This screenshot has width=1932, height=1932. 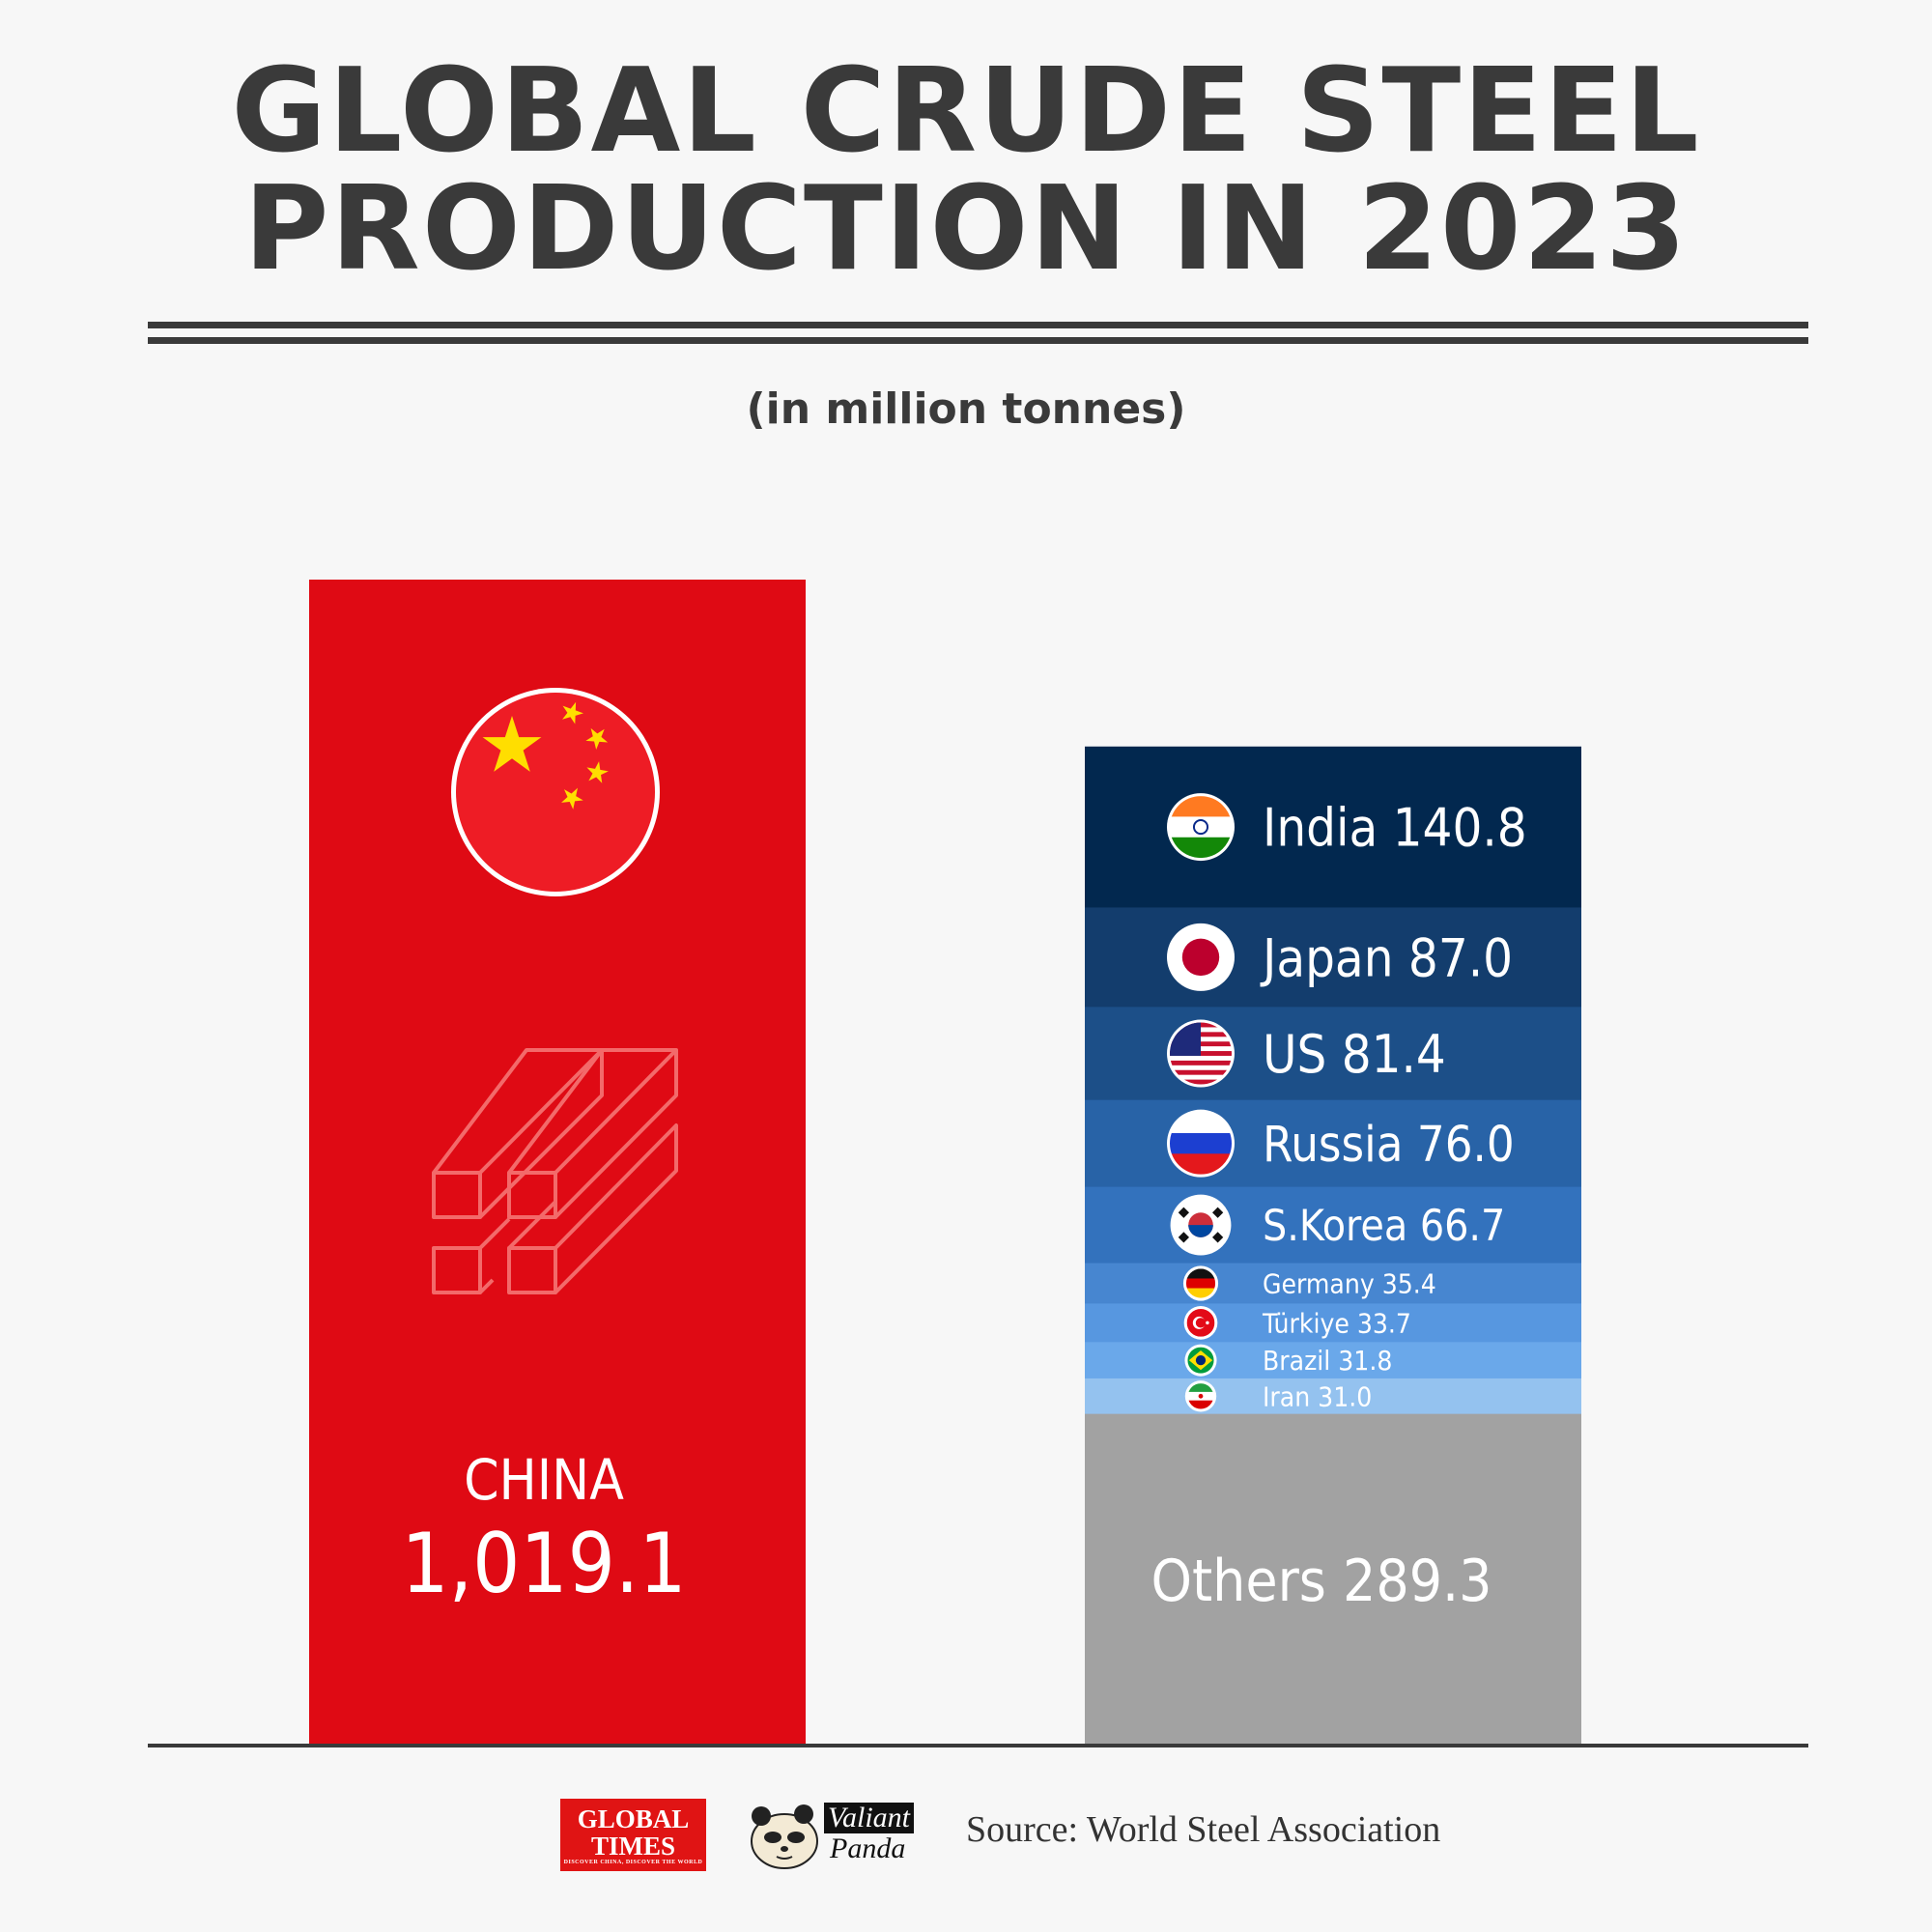 I want to click on title-line-1: GLOBAL CRUDE STEEL, so click(x=966, y=111).